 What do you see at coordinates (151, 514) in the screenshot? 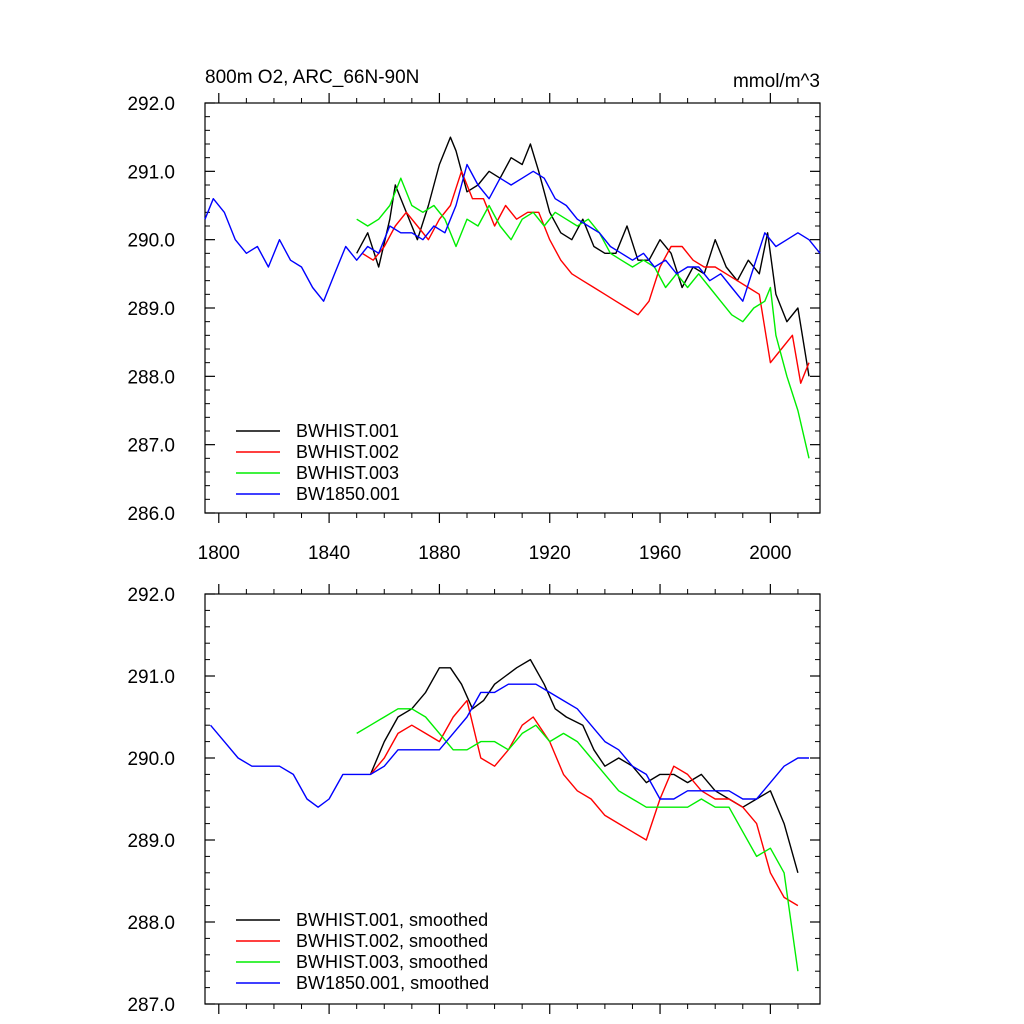
I see `y-tick-label: 286.0` at bounding box center [151, 514].